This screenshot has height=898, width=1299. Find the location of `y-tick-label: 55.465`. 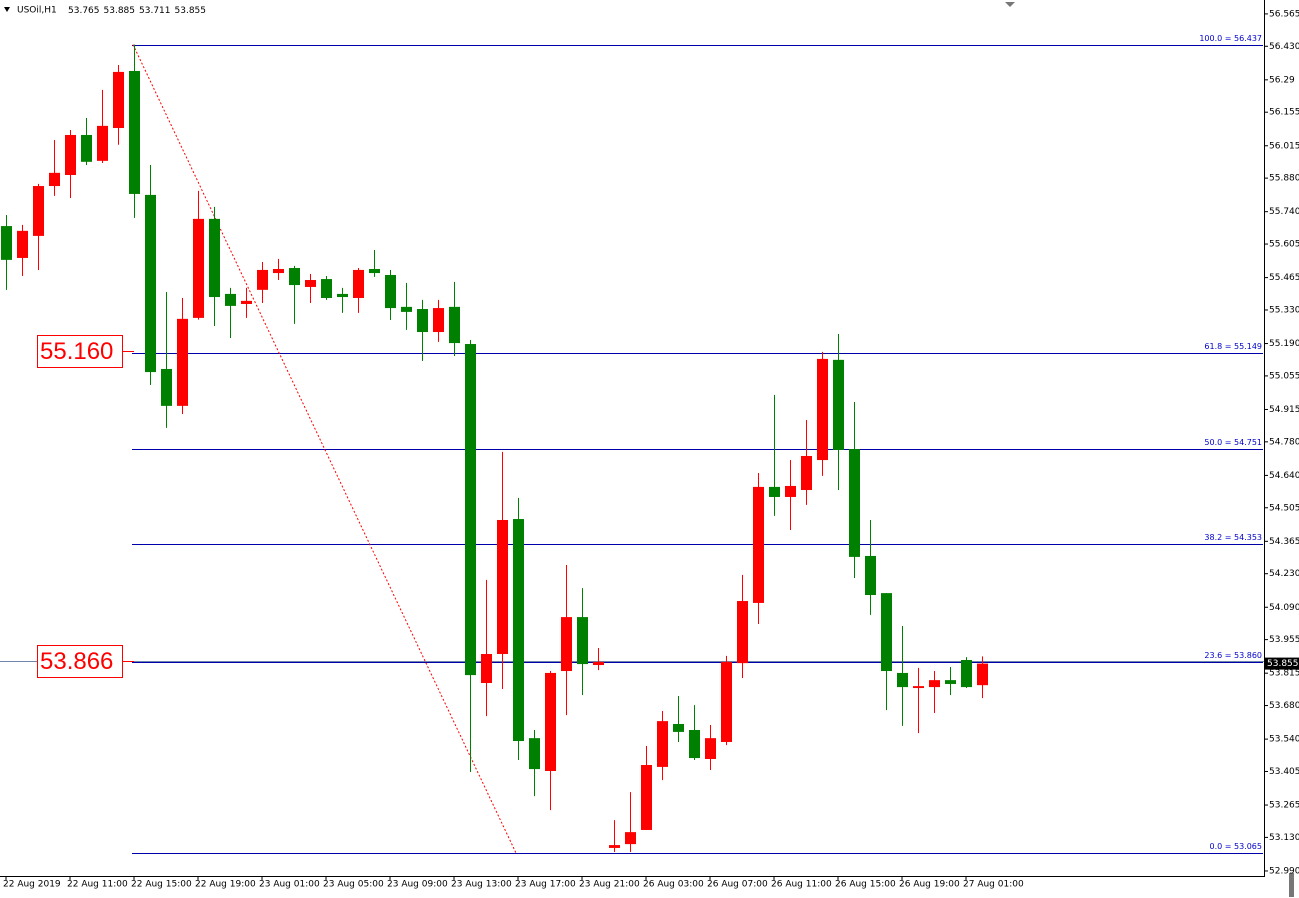

y-tick-label: 55.465 is located at coordinates (1284, 278).